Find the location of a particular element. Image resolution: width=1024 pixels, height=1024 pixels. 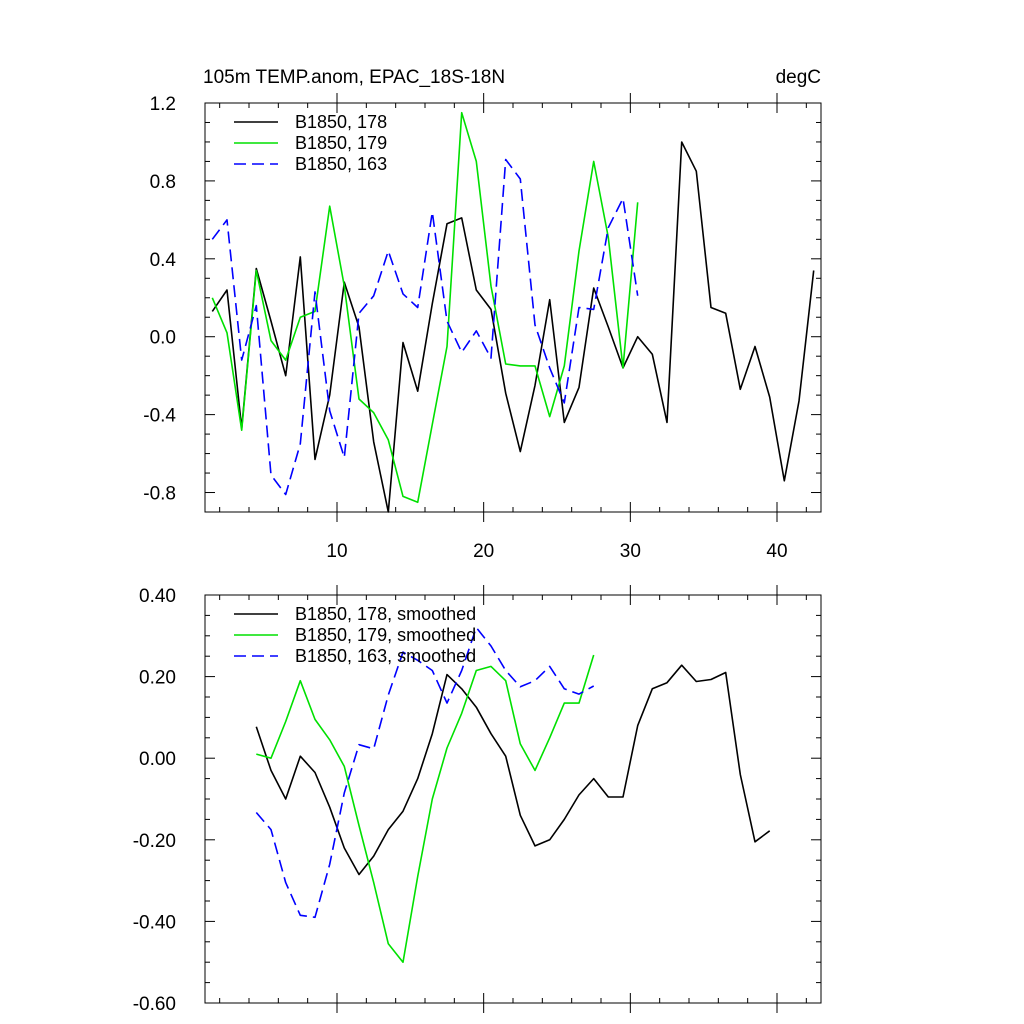

x-tick-label: 40 is located at coordinates (776, 551).